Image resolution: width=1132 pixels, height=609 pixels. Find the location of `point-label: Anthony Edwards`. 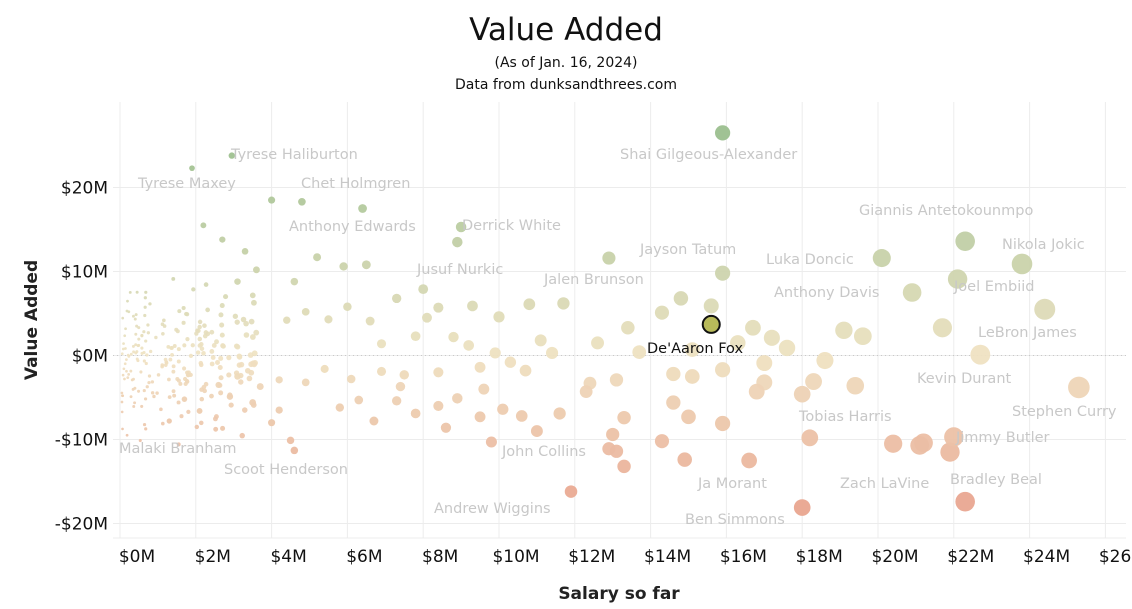

point-label: Anthony Edwards is located at coordinates (352, 227).